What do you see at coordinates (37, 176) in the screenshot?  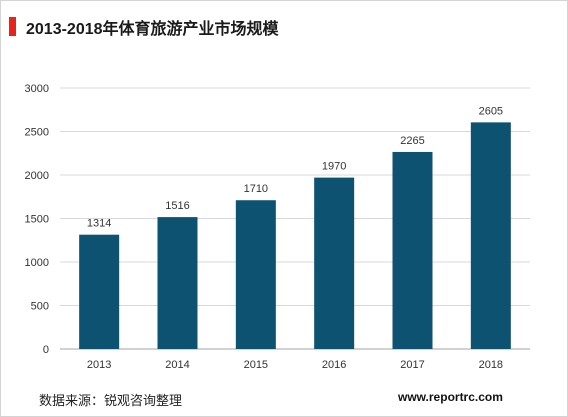 I see `y-tick-label: 2000` at bounding box center [37, 176].